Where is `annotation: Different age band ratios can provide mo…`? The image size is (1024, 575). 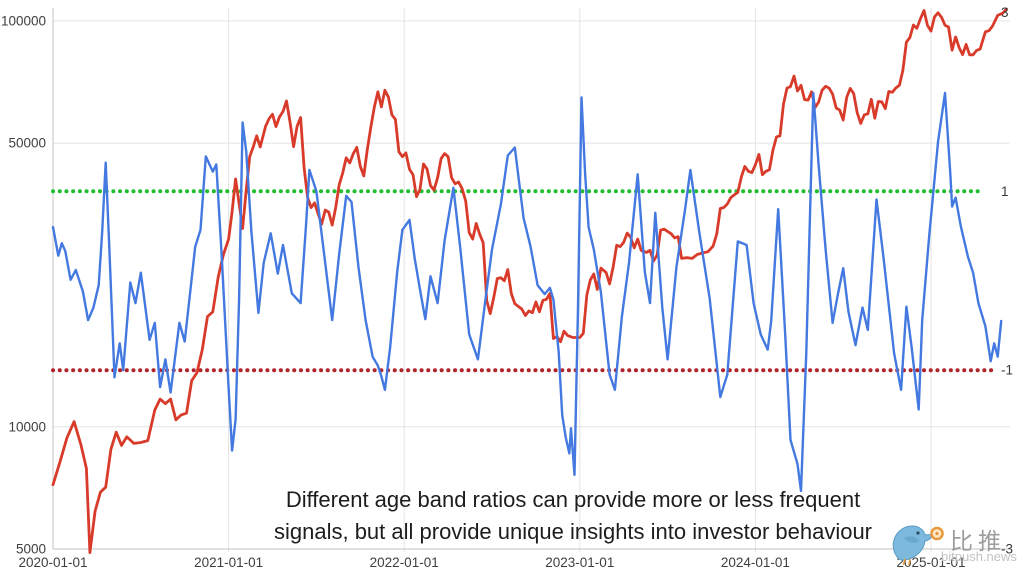
annotation: Different age band ratios can provide mo… is located at coordinates (573, 515).